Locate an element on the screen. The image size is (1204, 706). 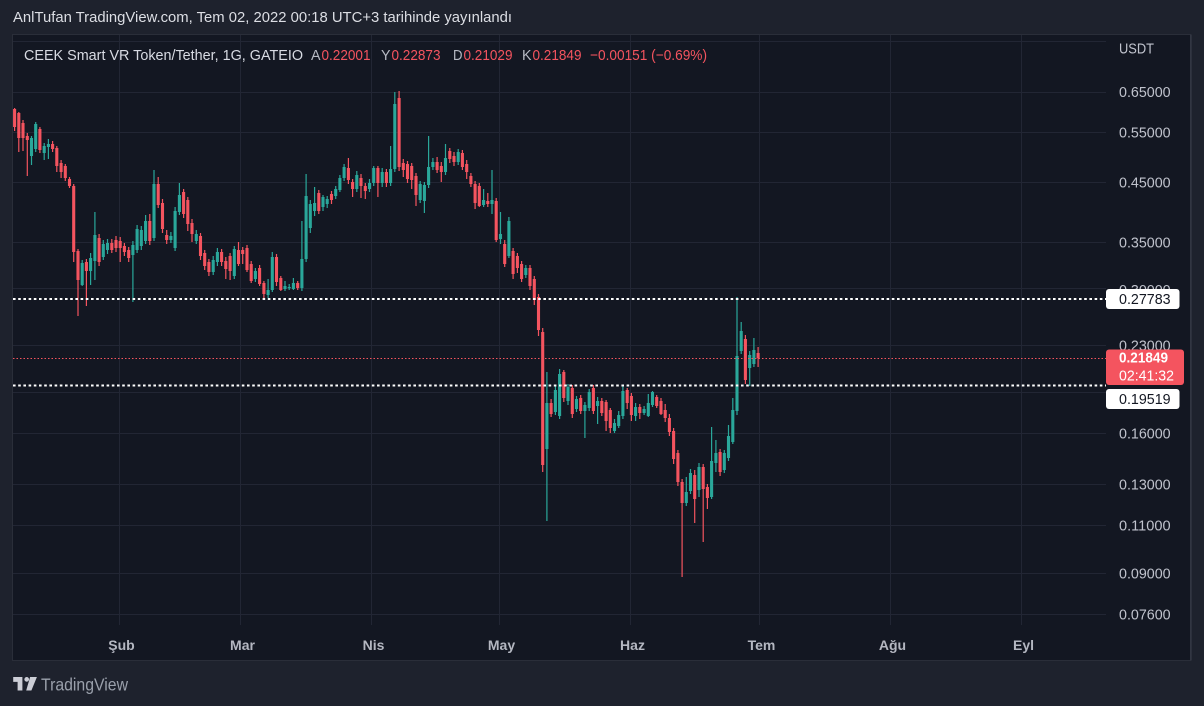
svg-text: TradingView is located at coordinates (84, 685).